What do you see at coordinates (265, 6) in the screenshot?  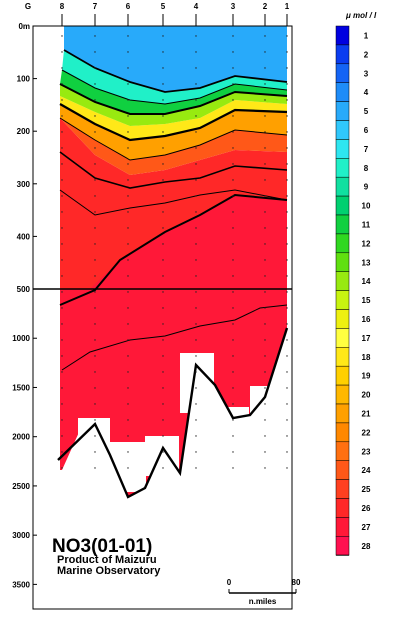 I see `station-label: 2` at bounding box center [265, 6].